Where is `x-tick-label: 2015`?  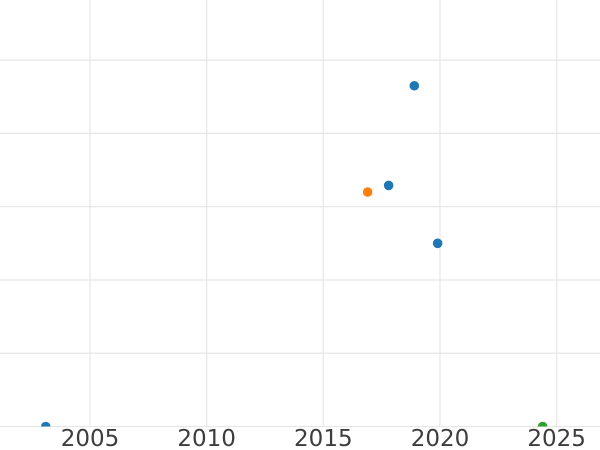 x-tick-label: 2015 is located at coordinates (323, 438).